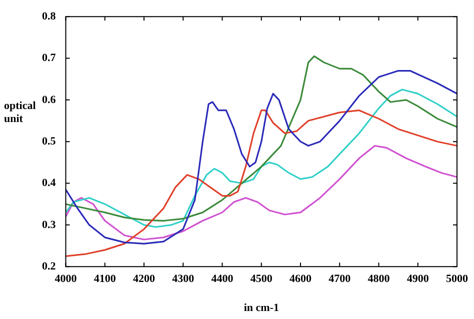 The image size is (474, 319). I want to click on x-tick-label: 4600, so click(301, 279).